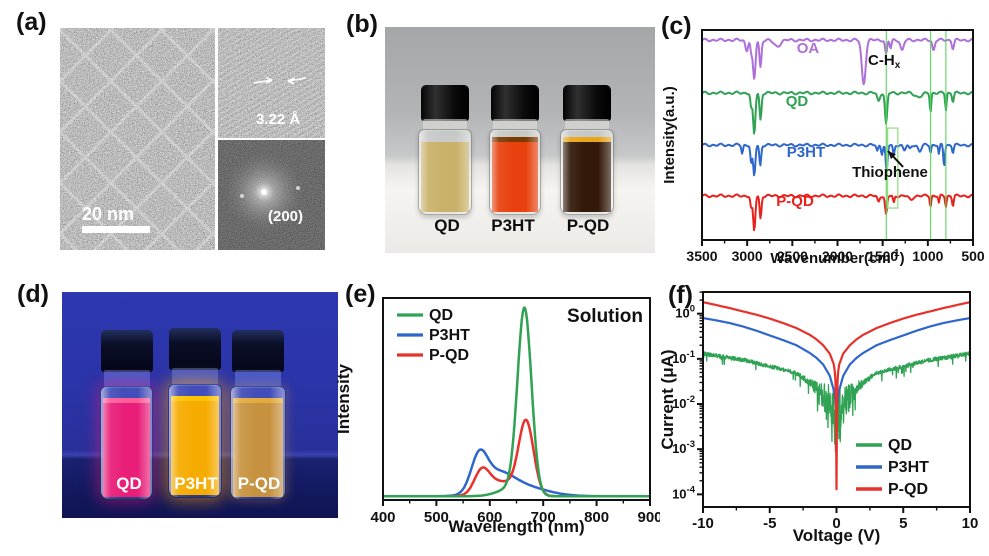 This screenshot has width=989, height=556. Describe the element at coordinates (769, 523) in the screenshot. I see `x-tick-label: -5` at that location.